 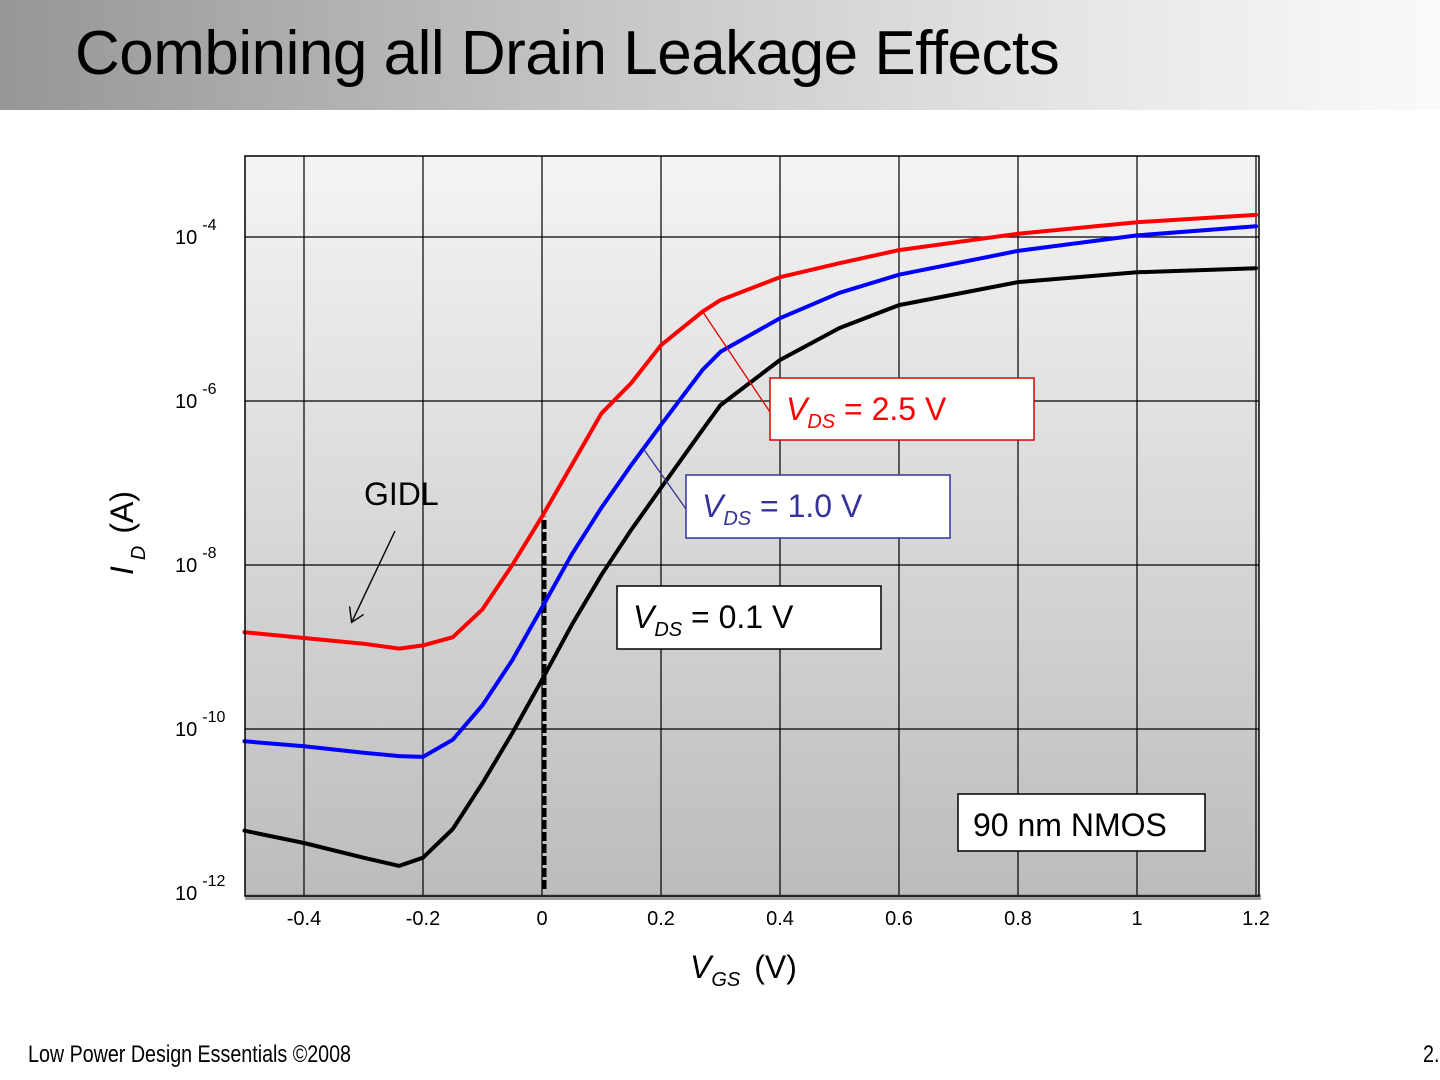 I want to click on gidl-label: GIDL, so click(x=401, y=494).